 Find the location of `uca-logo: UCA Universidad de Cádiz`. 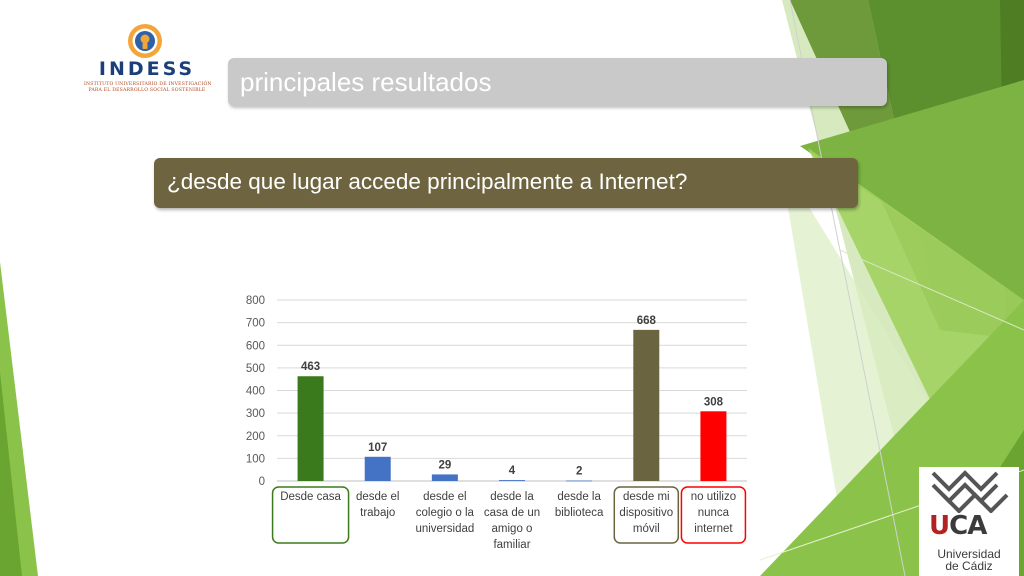

uca-logo: UCA Universidad de Cádiz is located at coordinates (969, 521).